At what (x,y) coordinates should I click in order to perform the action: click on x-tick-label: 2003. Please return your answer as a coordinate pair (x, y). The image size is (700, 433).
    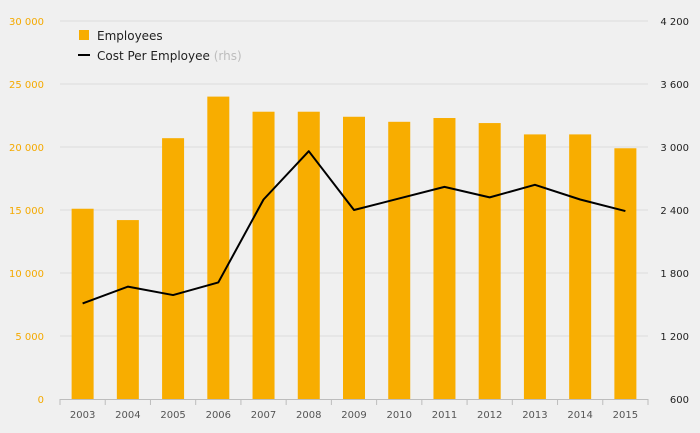
    Looking at the image, I should click on (82, 415).